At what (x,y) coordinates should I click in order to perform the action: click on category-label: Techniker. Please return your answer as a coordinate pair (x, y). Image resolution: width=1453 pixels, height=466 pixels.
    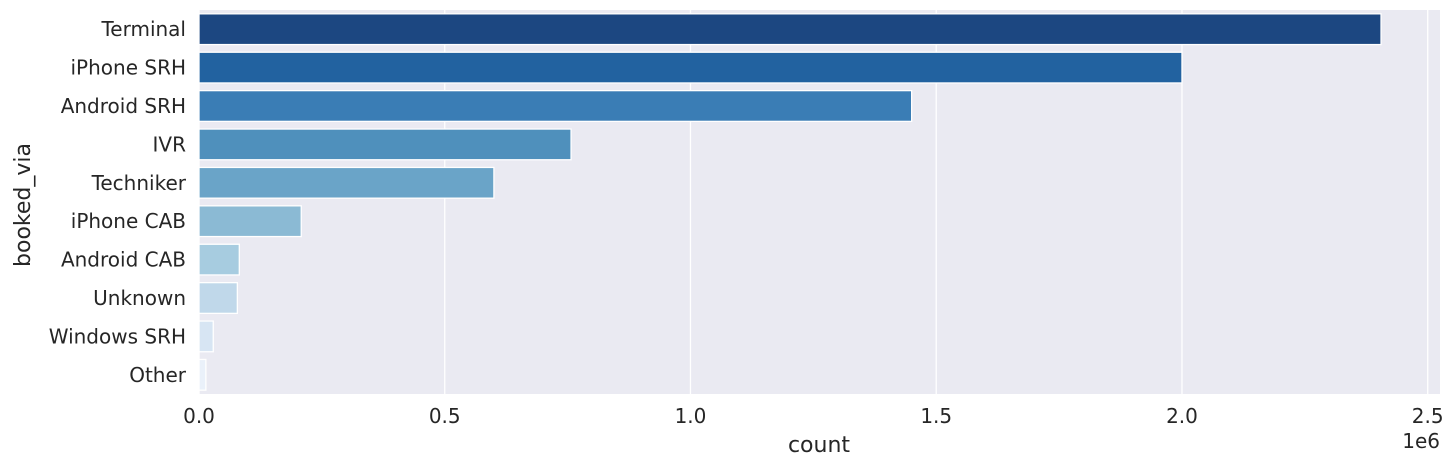
    Looking at the image, I should click on (139, 183).